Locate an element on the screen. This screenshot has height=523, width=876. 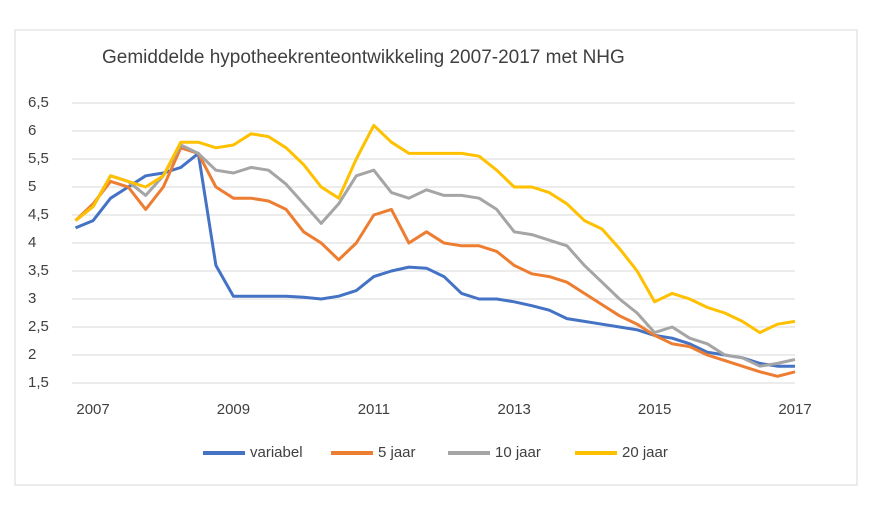
y-tick-label: 4,5 is located at coordinates (38, 214).